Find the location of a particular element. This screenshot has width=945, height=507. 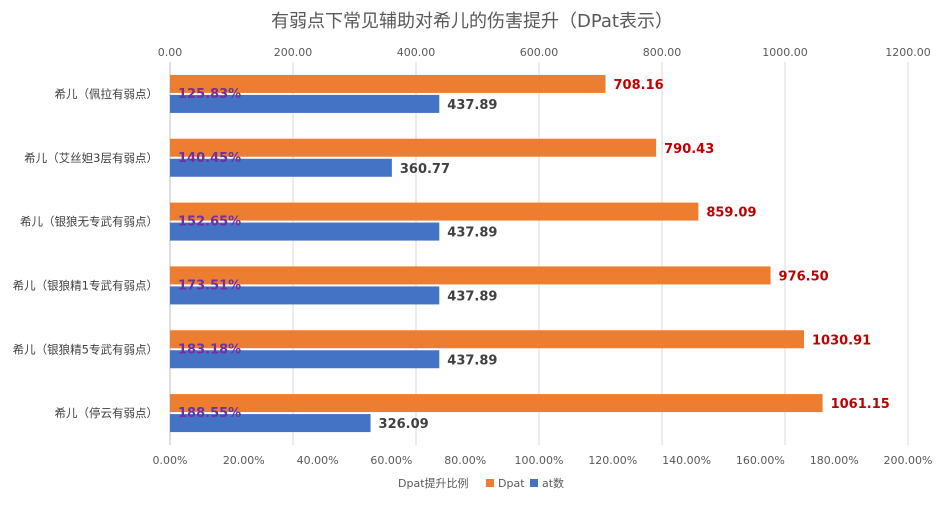

bottom-axis-tick-label: 80.00% is located at coordinates (465, 460).